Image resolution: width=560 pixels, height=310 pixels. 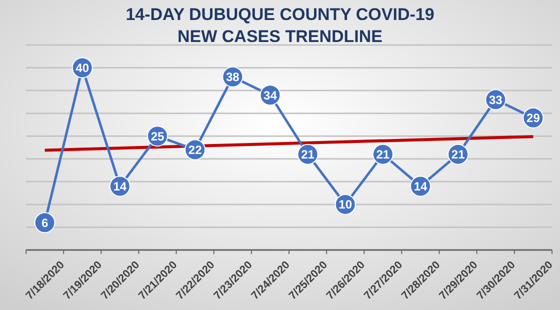 I want to click on data-label: 40, so click(x=83, y=67).